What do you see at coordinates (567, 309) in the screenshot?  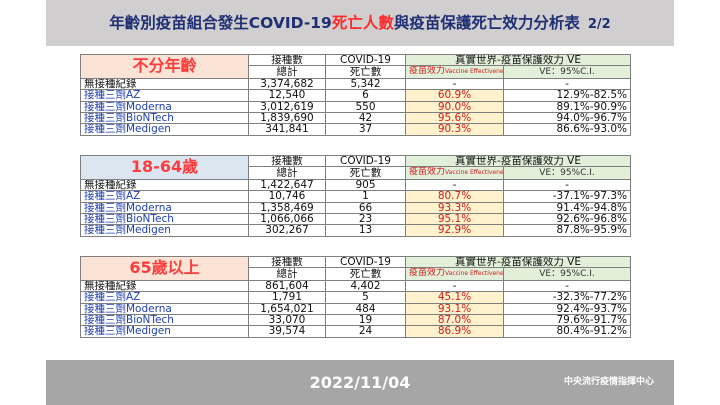 I see `row-ci: 92.4%-93.7%` at bounding box center [567, 309].